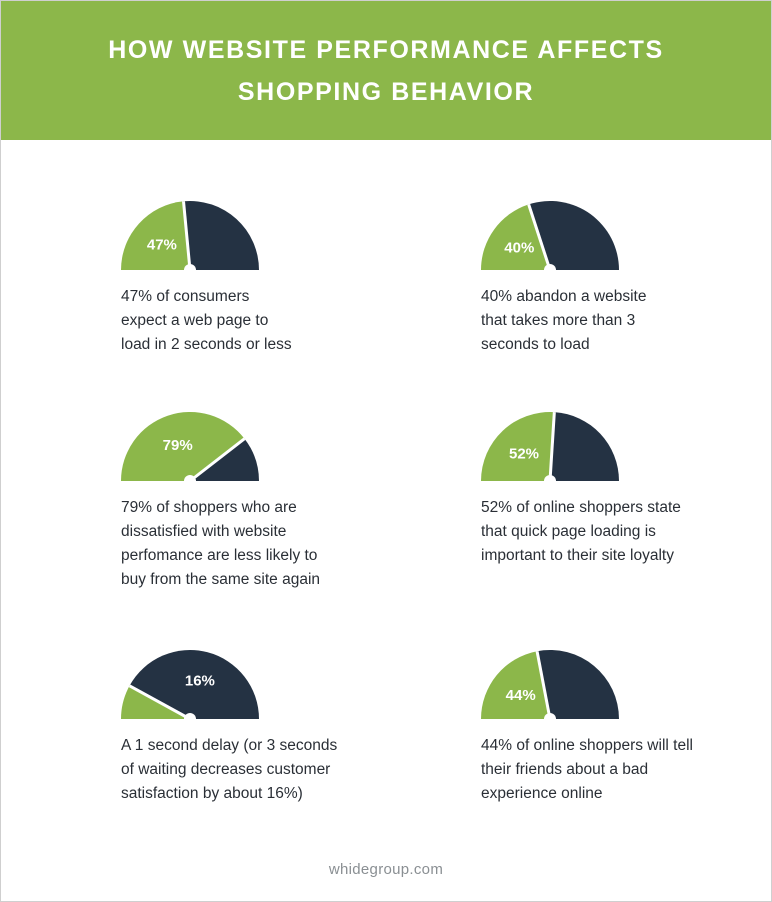 Image resolution: width=772 pixels, height=902 pixels. What do you see at coordinates (581, 507) in the screenshot?
I see `desc-line: 52% of online shoppers state` at bounding box center [581, 507].